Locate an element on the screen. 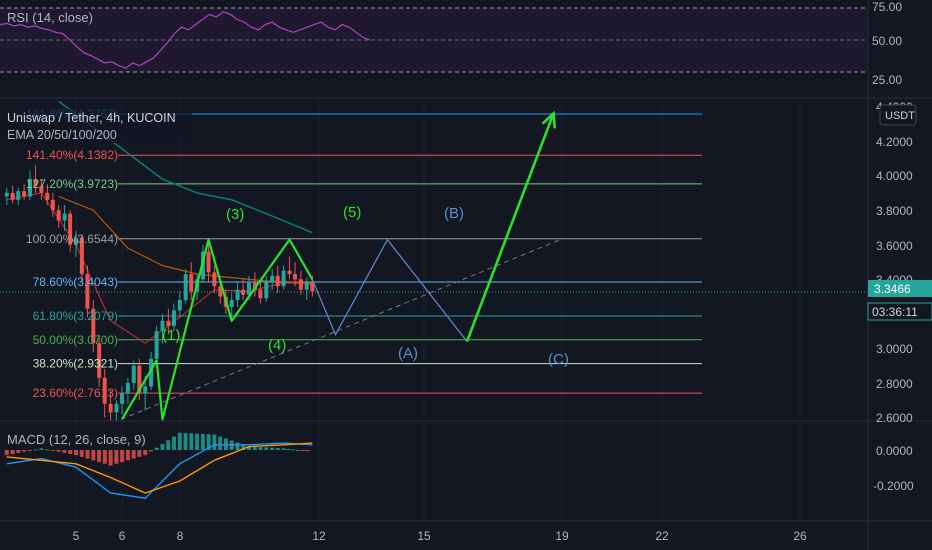 This screenshot has width=932, height=550. fib-label: 23.60%(2.7613) is located at coordinates (75, 393).